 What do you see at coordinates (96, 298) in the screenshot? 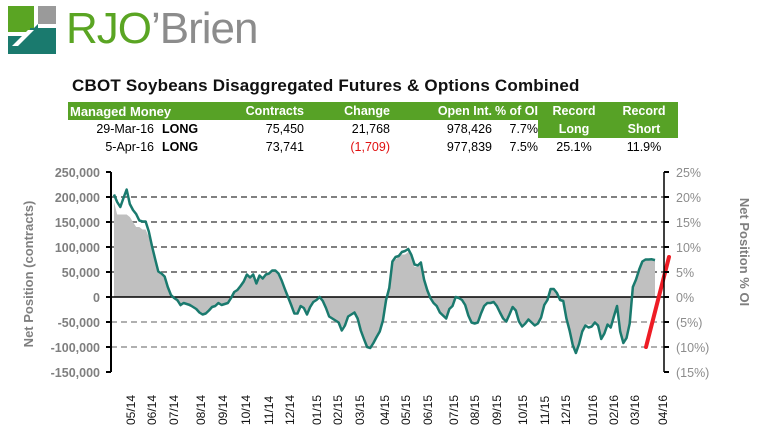
I see `y-tick-label: 0` at bounding box center [96, 298].